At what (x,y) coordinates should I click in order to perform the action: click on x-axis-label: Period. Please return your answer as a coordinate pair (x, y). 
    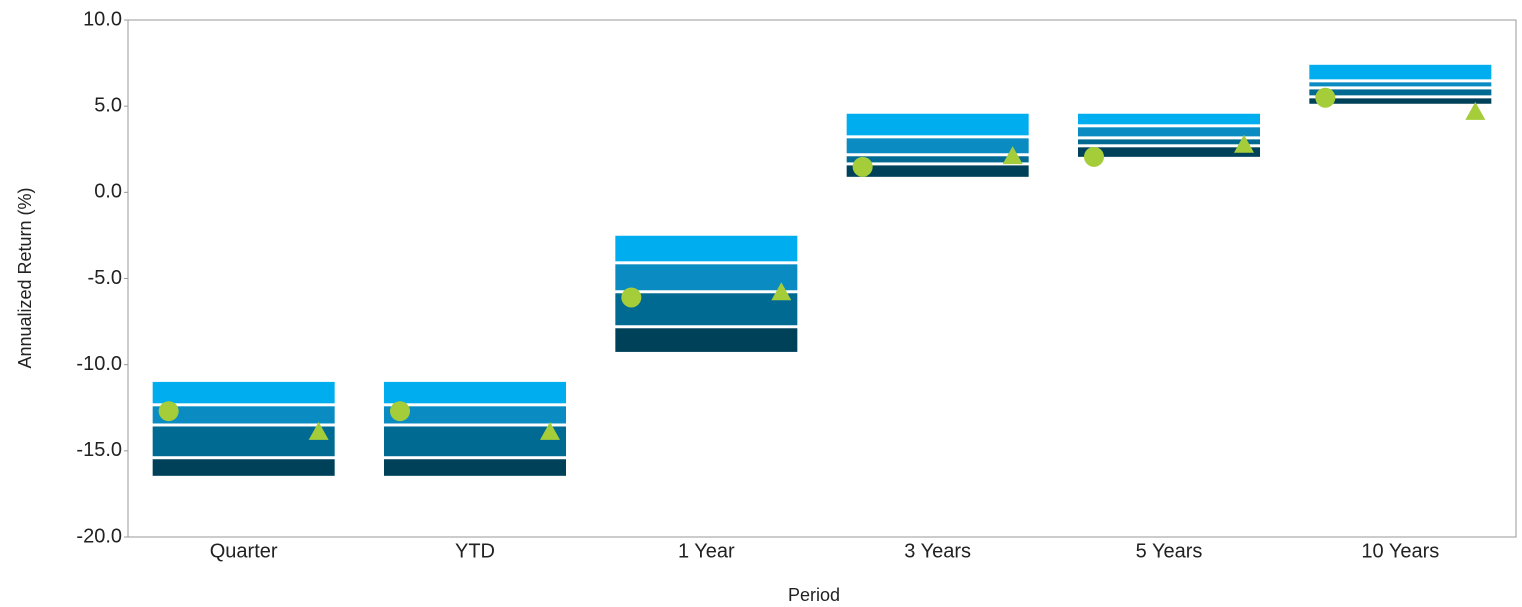
    Looking at the image, I should click on (814, 595).